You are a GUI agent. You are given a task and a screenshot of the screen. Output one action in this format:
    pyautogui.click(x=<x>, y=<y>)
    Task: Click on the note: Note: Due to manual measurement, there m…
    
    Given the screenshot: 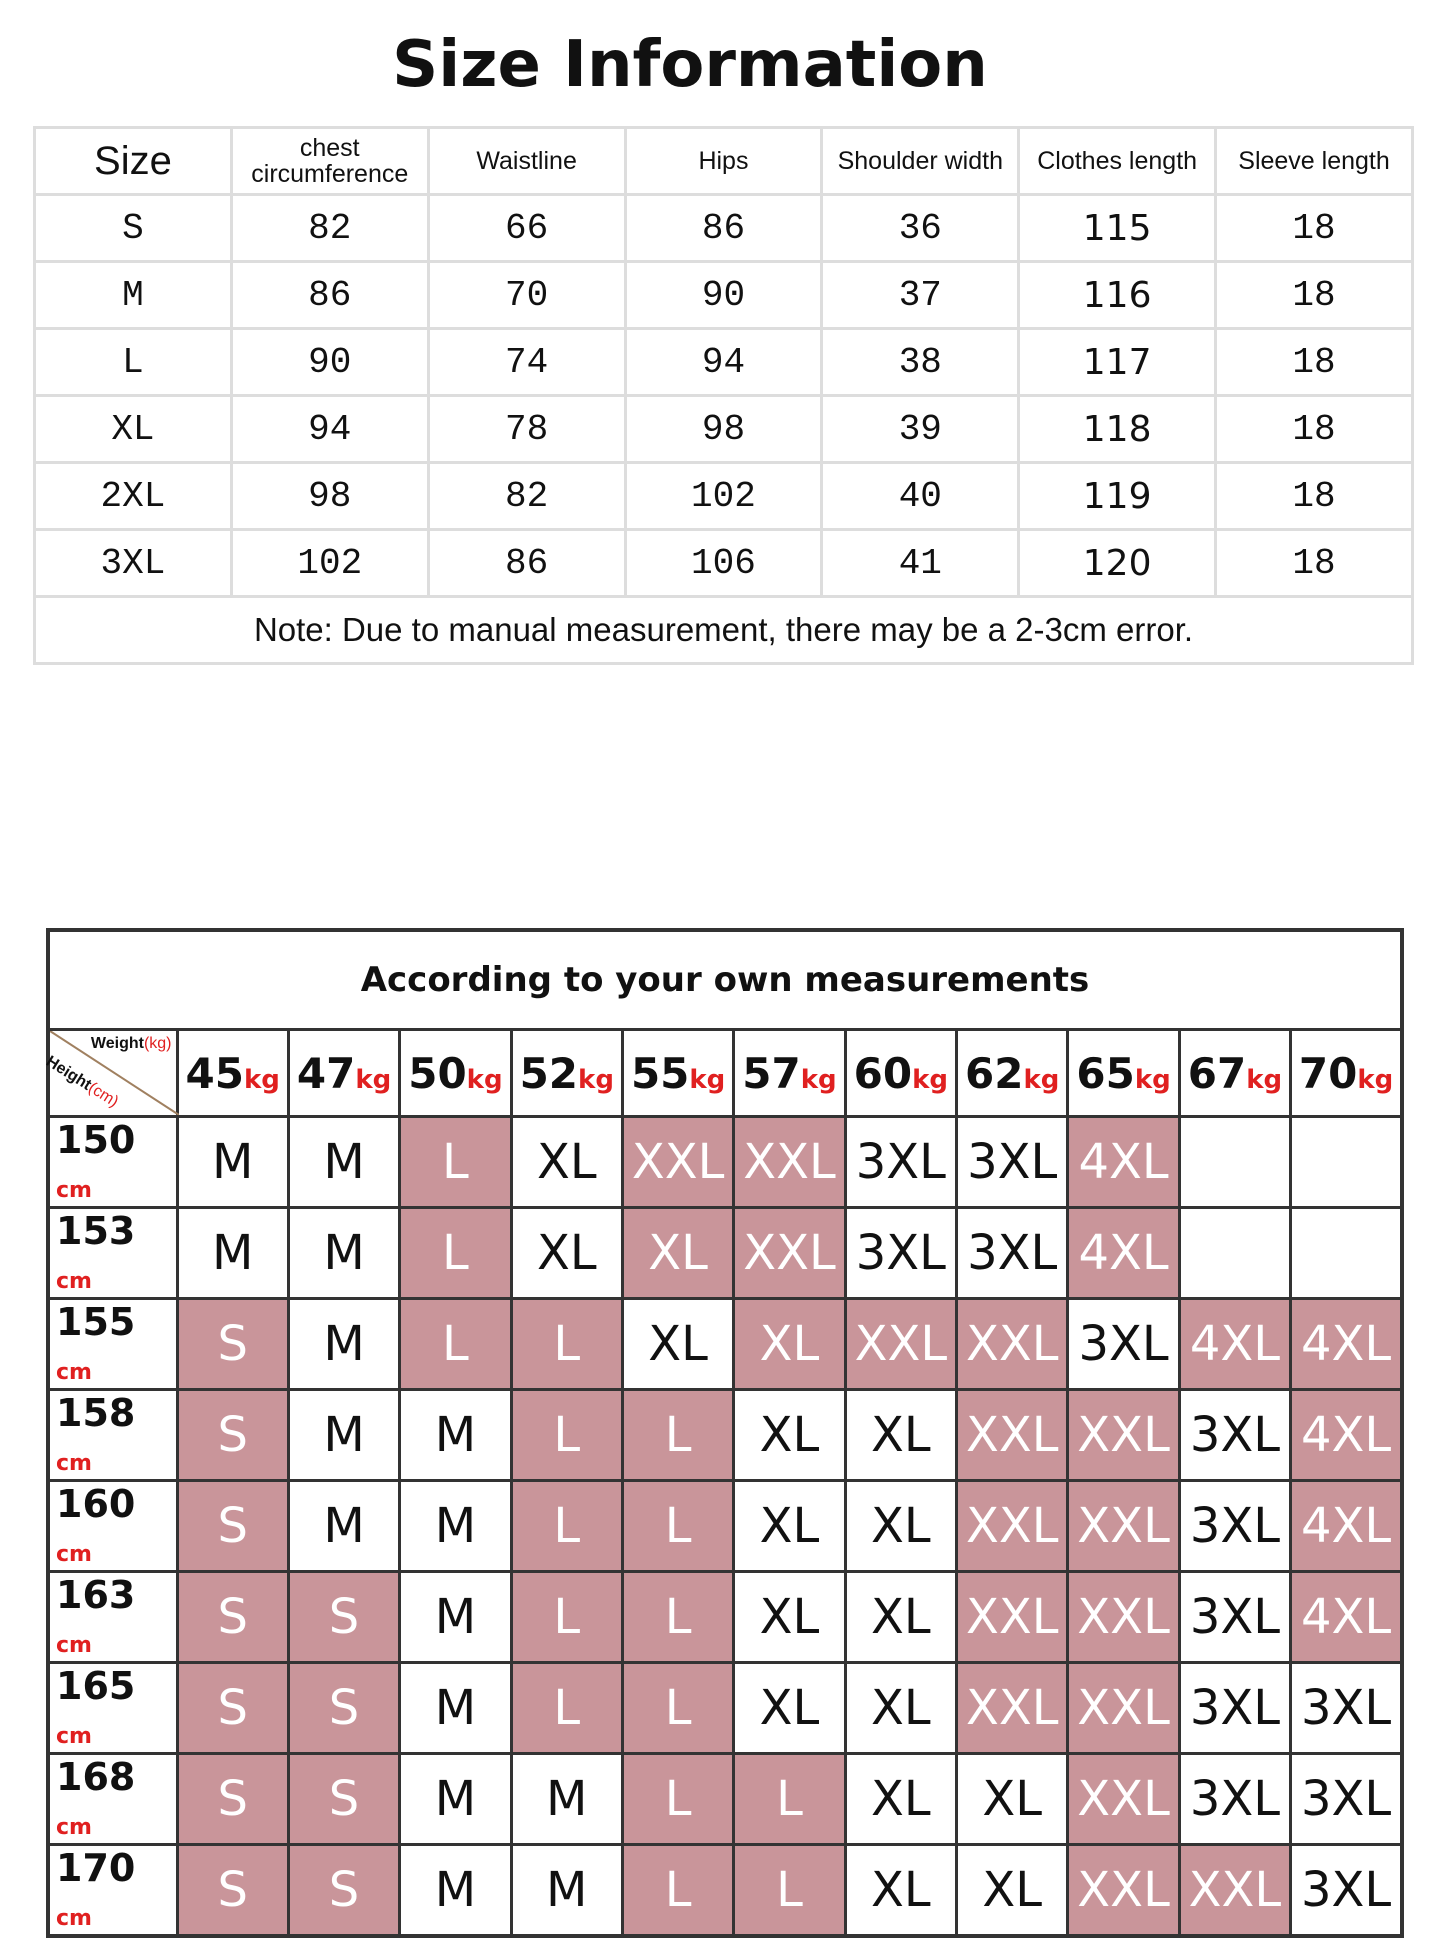 What is the action you would take?
    pyautogui.click(x=723, y=630)
    